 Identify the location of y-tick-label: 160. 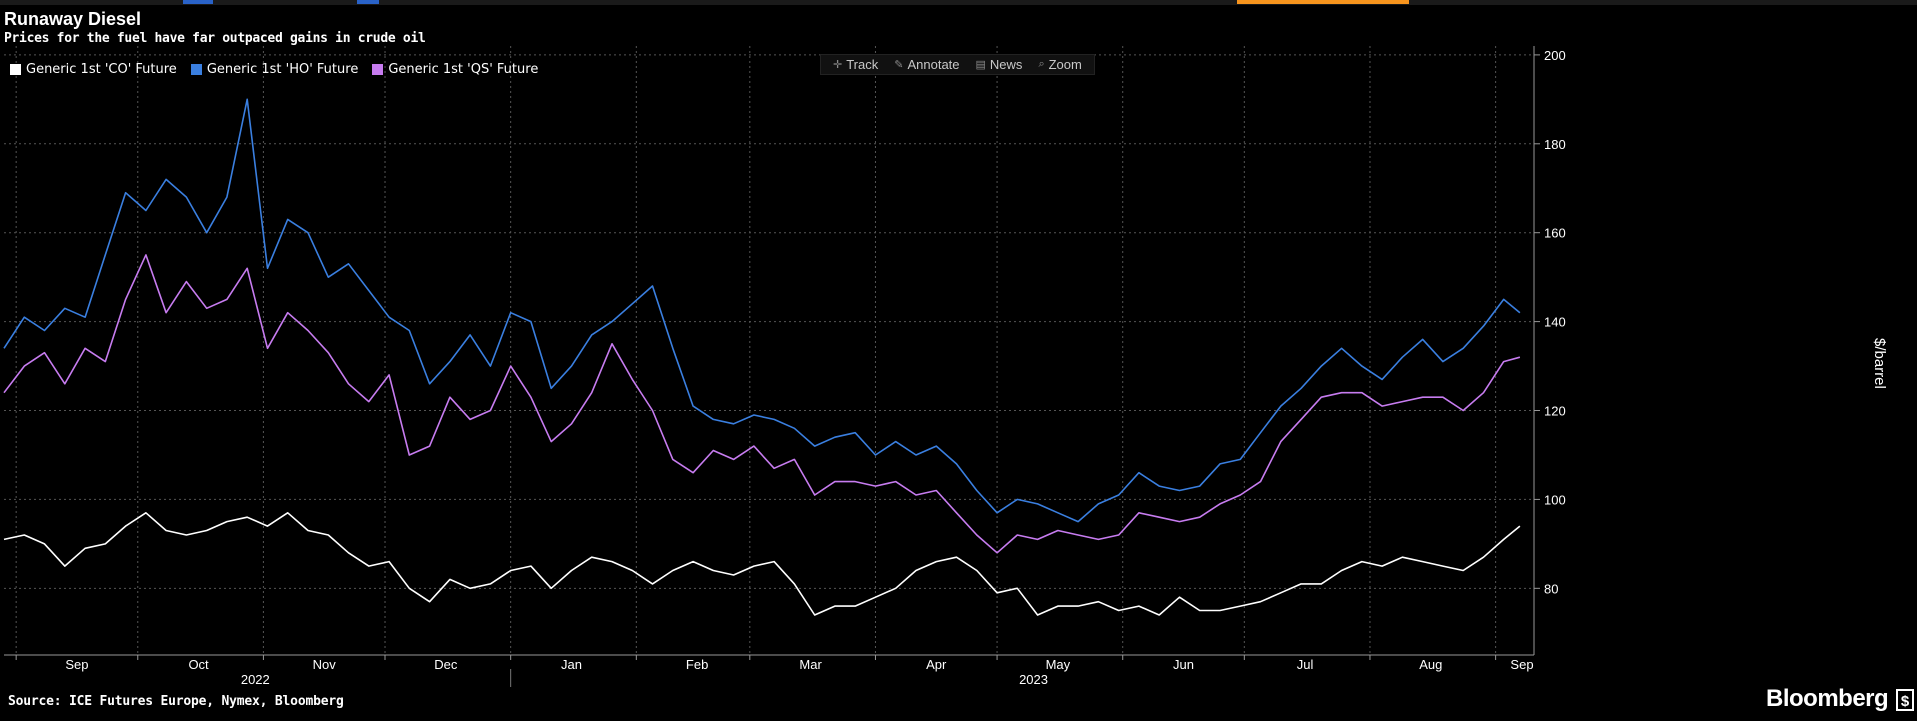
(1555, 233).